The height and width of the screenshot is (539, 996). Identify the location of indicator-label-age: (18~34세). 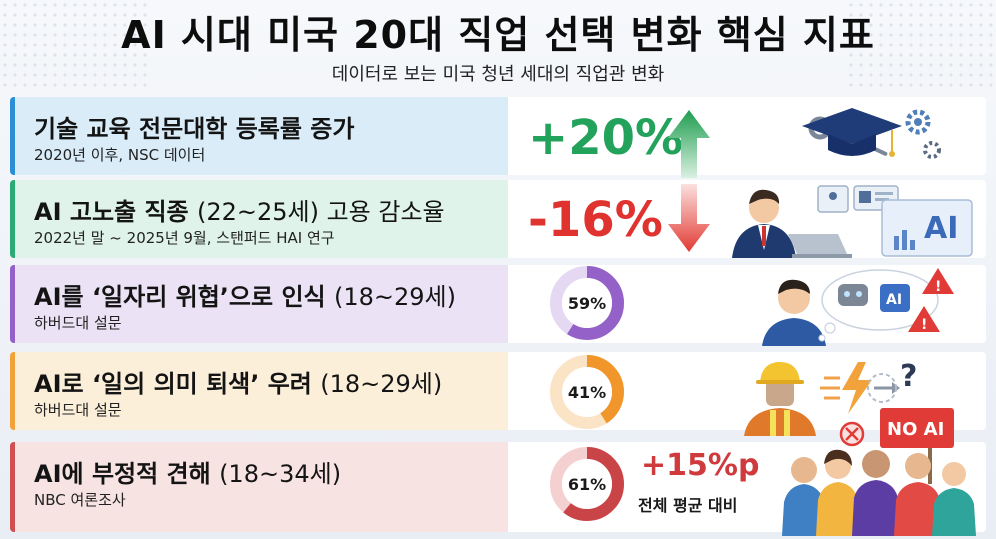
(280, 474).